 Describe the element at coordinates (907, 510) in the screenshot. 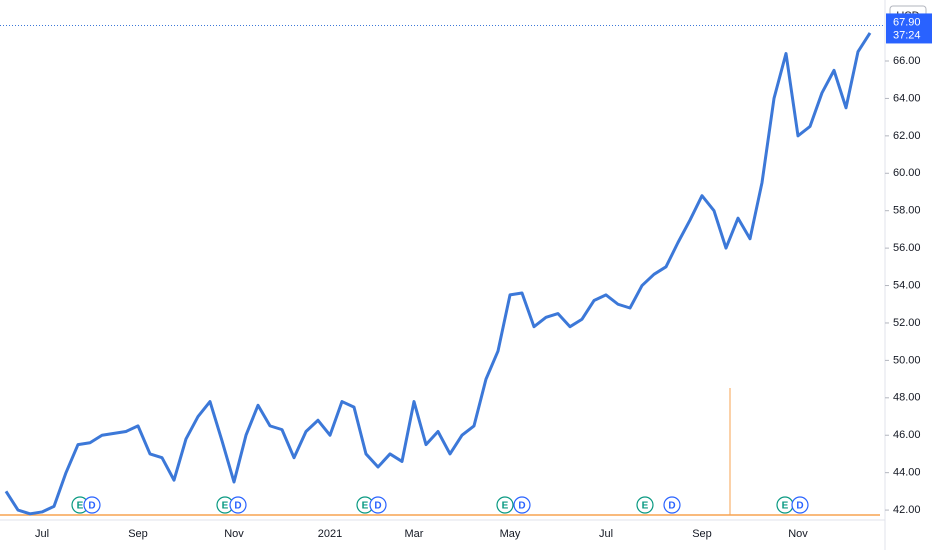

I see `y-tick-label: 42.00` at that location.